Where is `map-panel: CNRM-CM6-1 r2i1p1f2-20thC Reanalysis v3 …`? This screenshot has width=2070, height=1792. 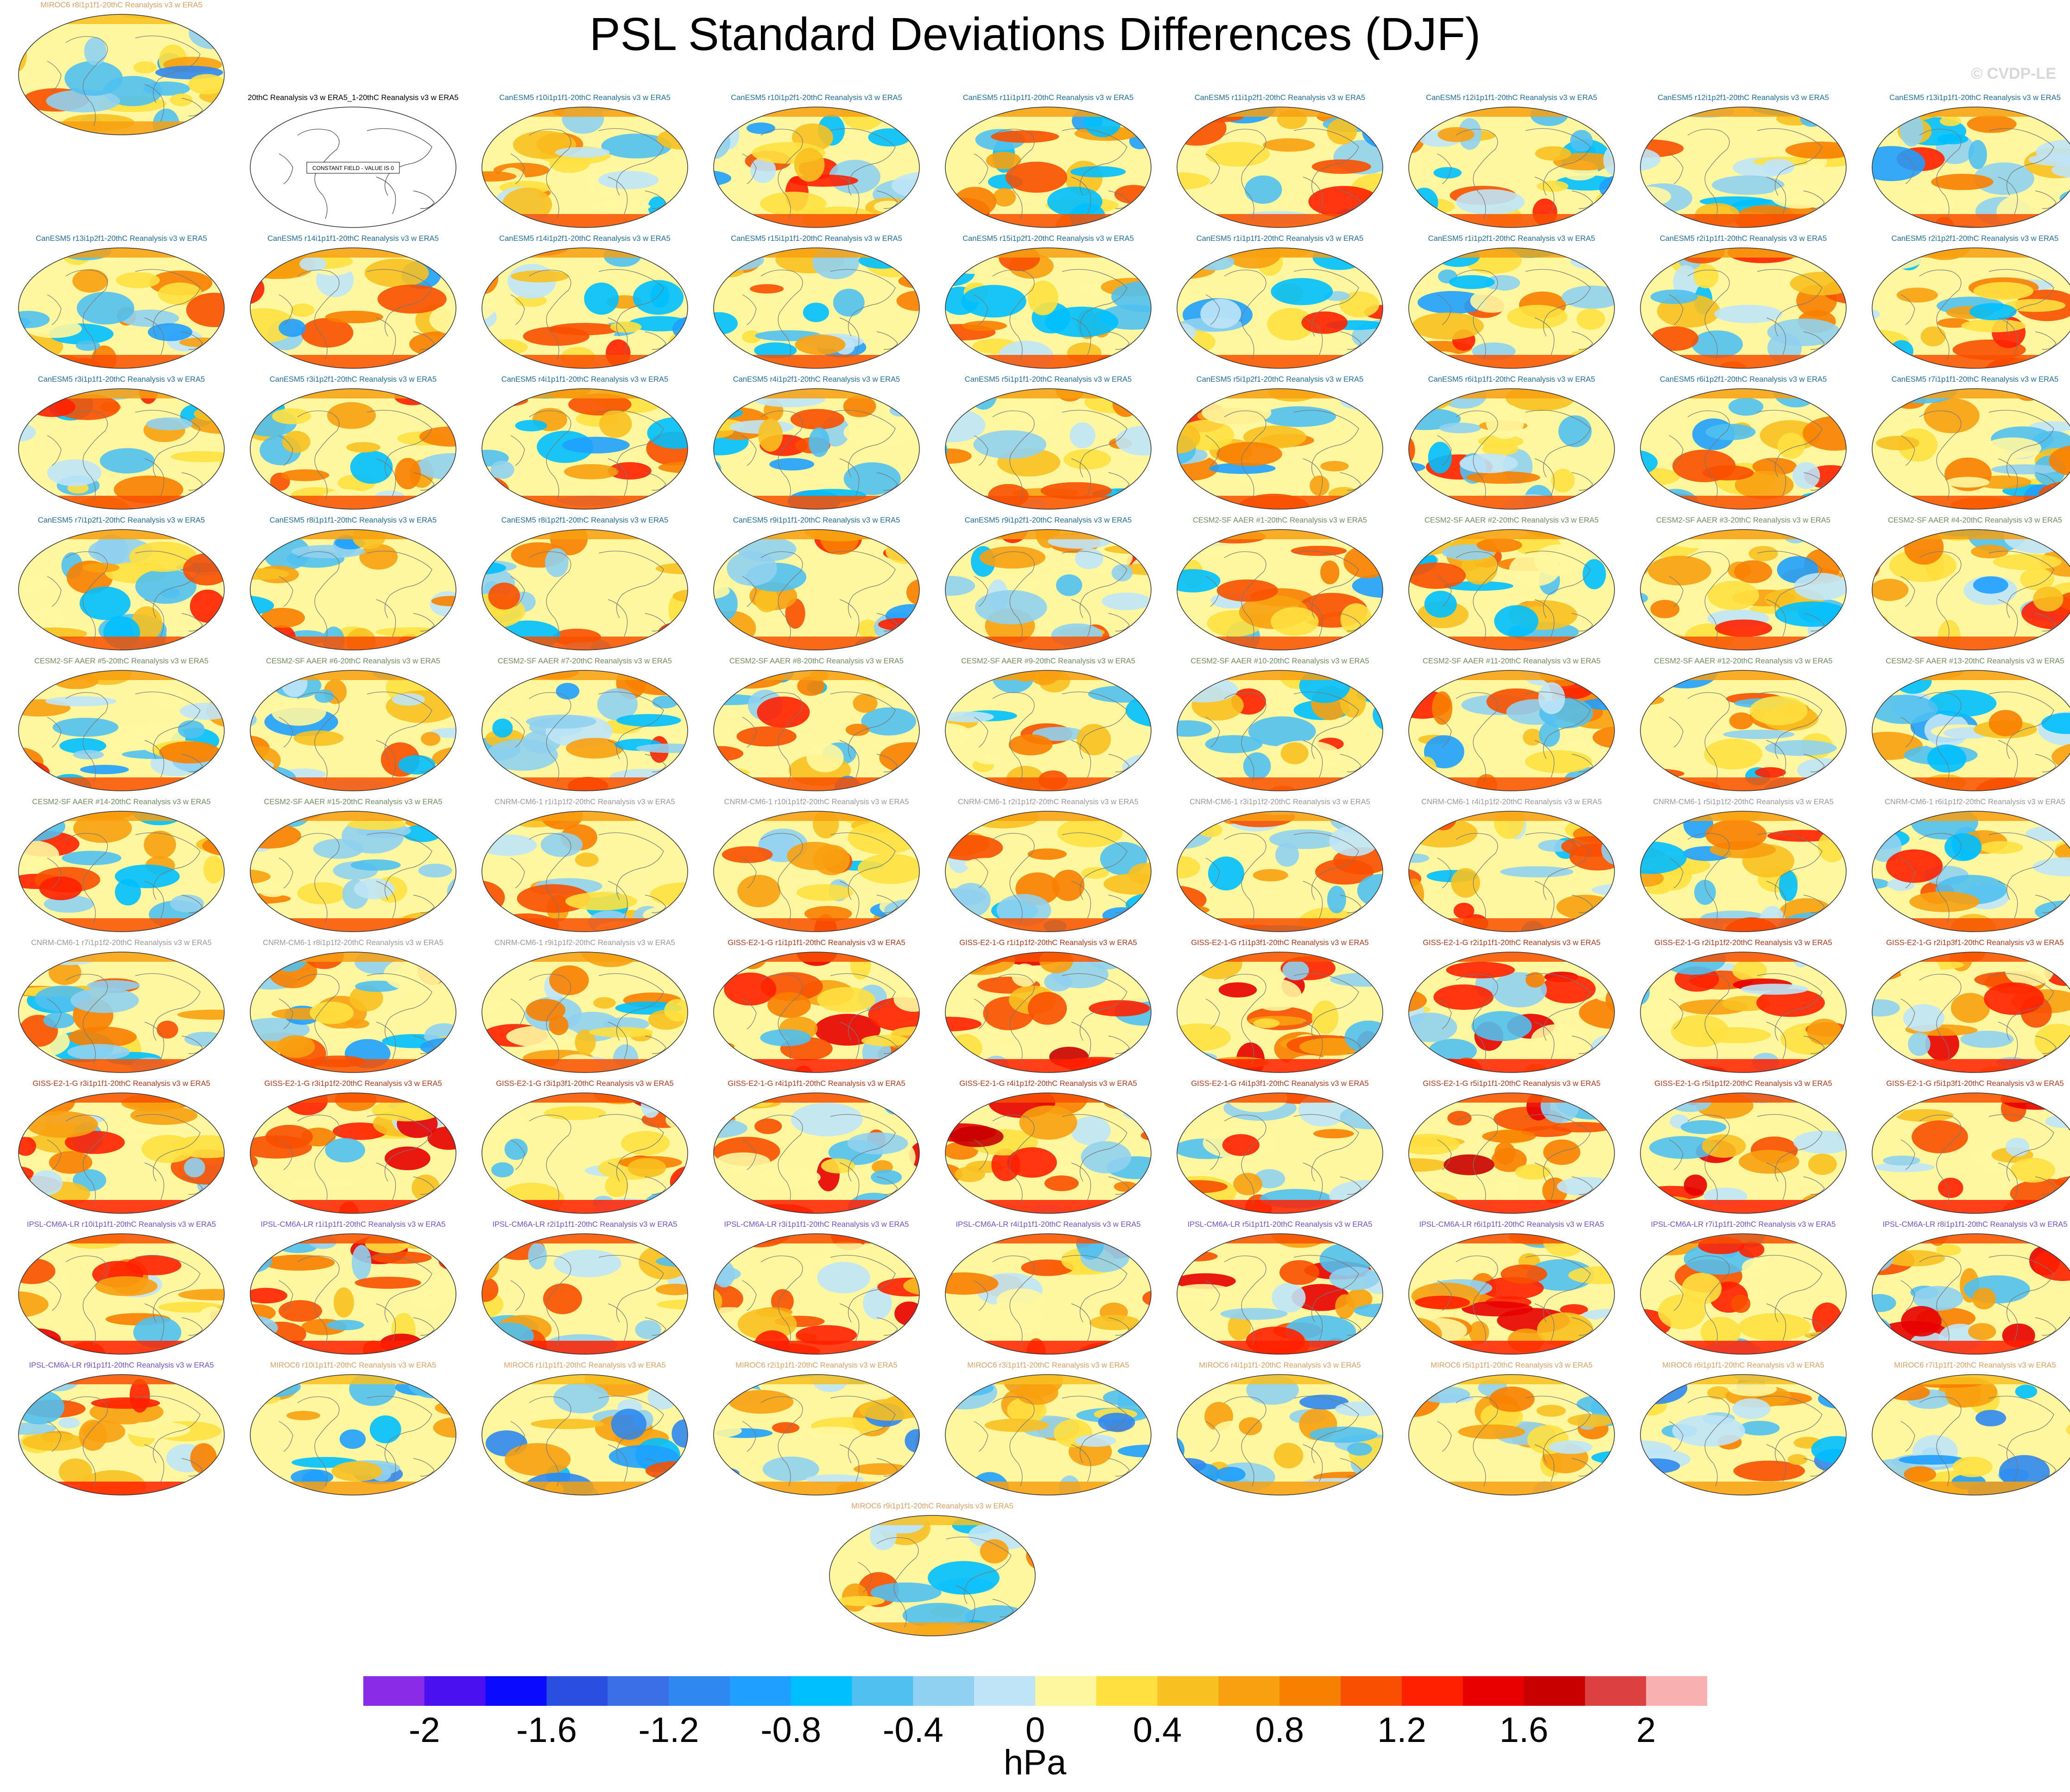
map-panel: CNRM-CM6-1 r2i1p1f2-20thC Reanalysis v3 … is located at coordinates (1048, 866).